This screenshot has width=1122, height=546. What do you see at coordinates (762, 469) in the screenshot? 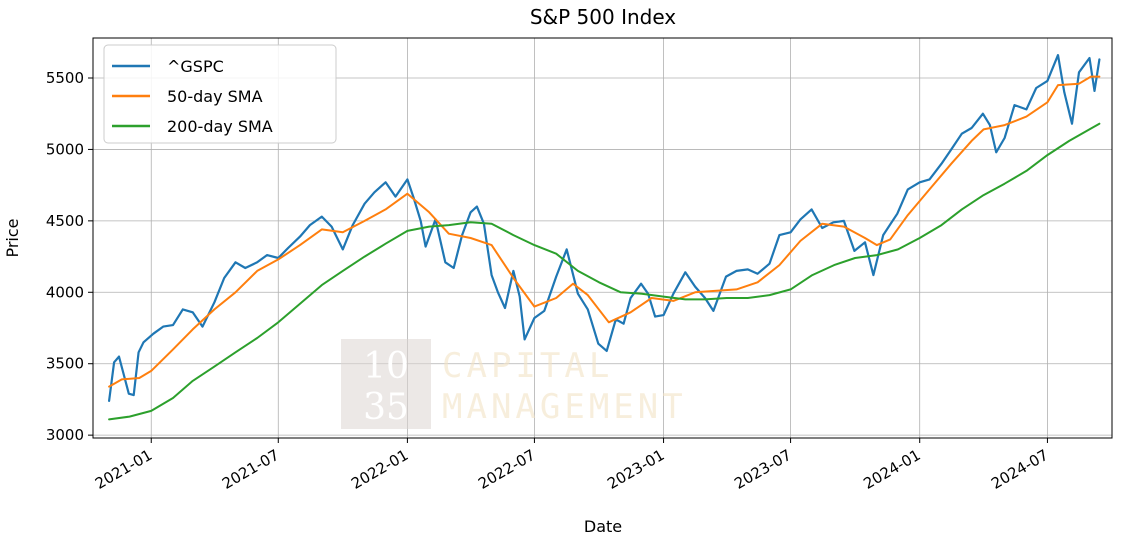
I see `x-tick-label: 2023-07` at bounding box center [762, 469].